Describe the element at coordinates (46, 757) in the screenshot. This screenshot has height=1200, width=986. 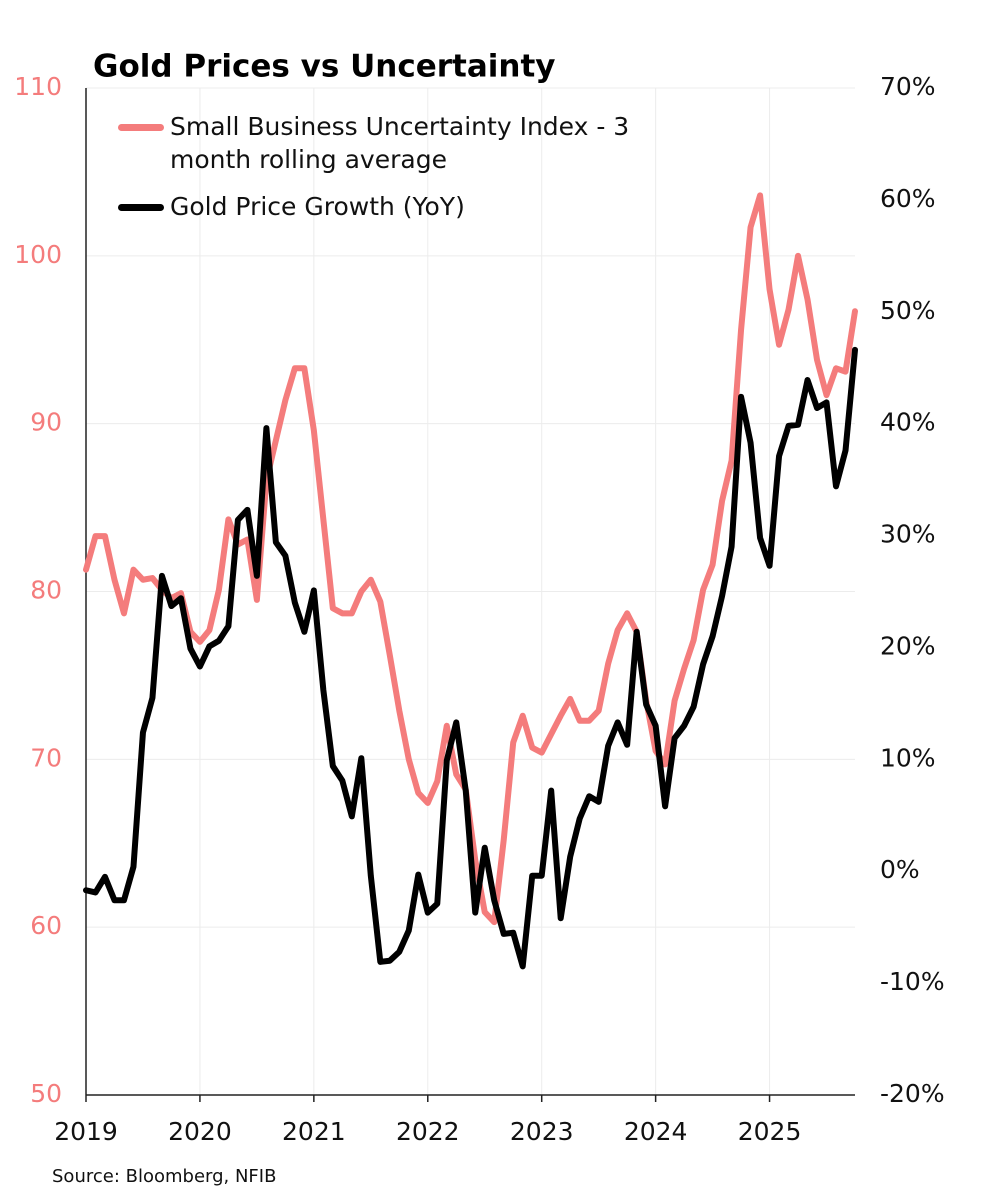
I see `y-tick-label: 70` at that location.